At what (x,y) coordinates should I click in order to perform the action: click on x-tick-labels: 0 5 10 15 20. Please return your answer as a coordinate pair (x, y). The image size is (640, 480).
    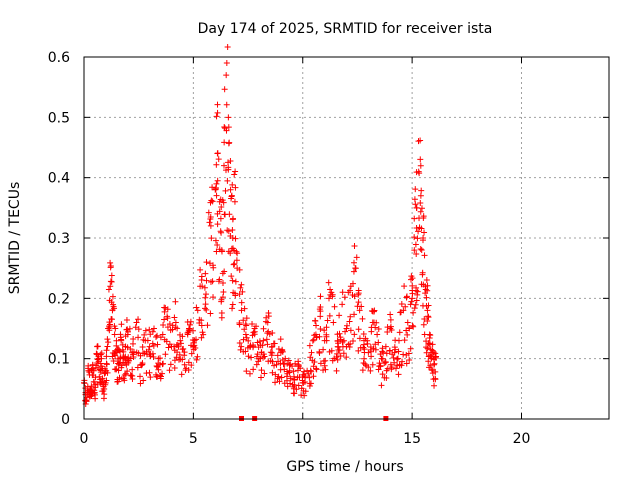
    Looking at the image, I should click on (305, 439).